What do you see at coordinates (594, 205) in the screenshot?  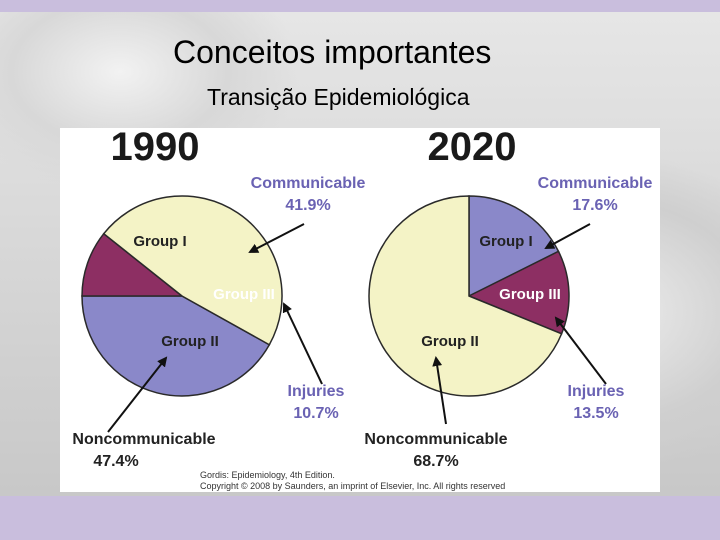 I see `data-label-2020-communicable: 17.6%` at bounding box center [594, 205].